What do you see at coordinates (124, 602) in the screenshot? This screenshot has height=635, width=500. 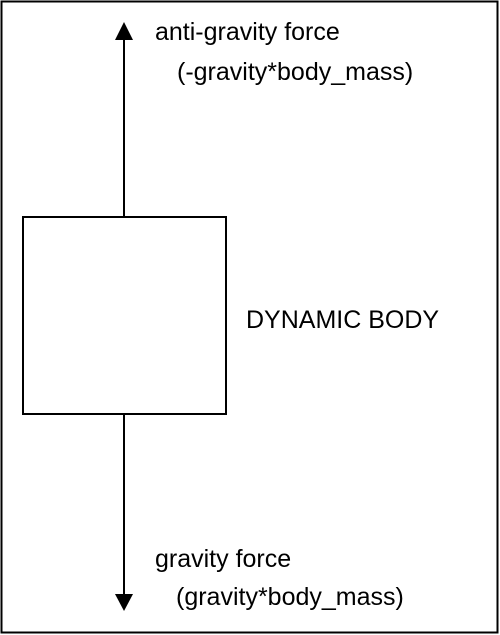 I see `gravity-arrowhead` at bounding box center [124, 602].